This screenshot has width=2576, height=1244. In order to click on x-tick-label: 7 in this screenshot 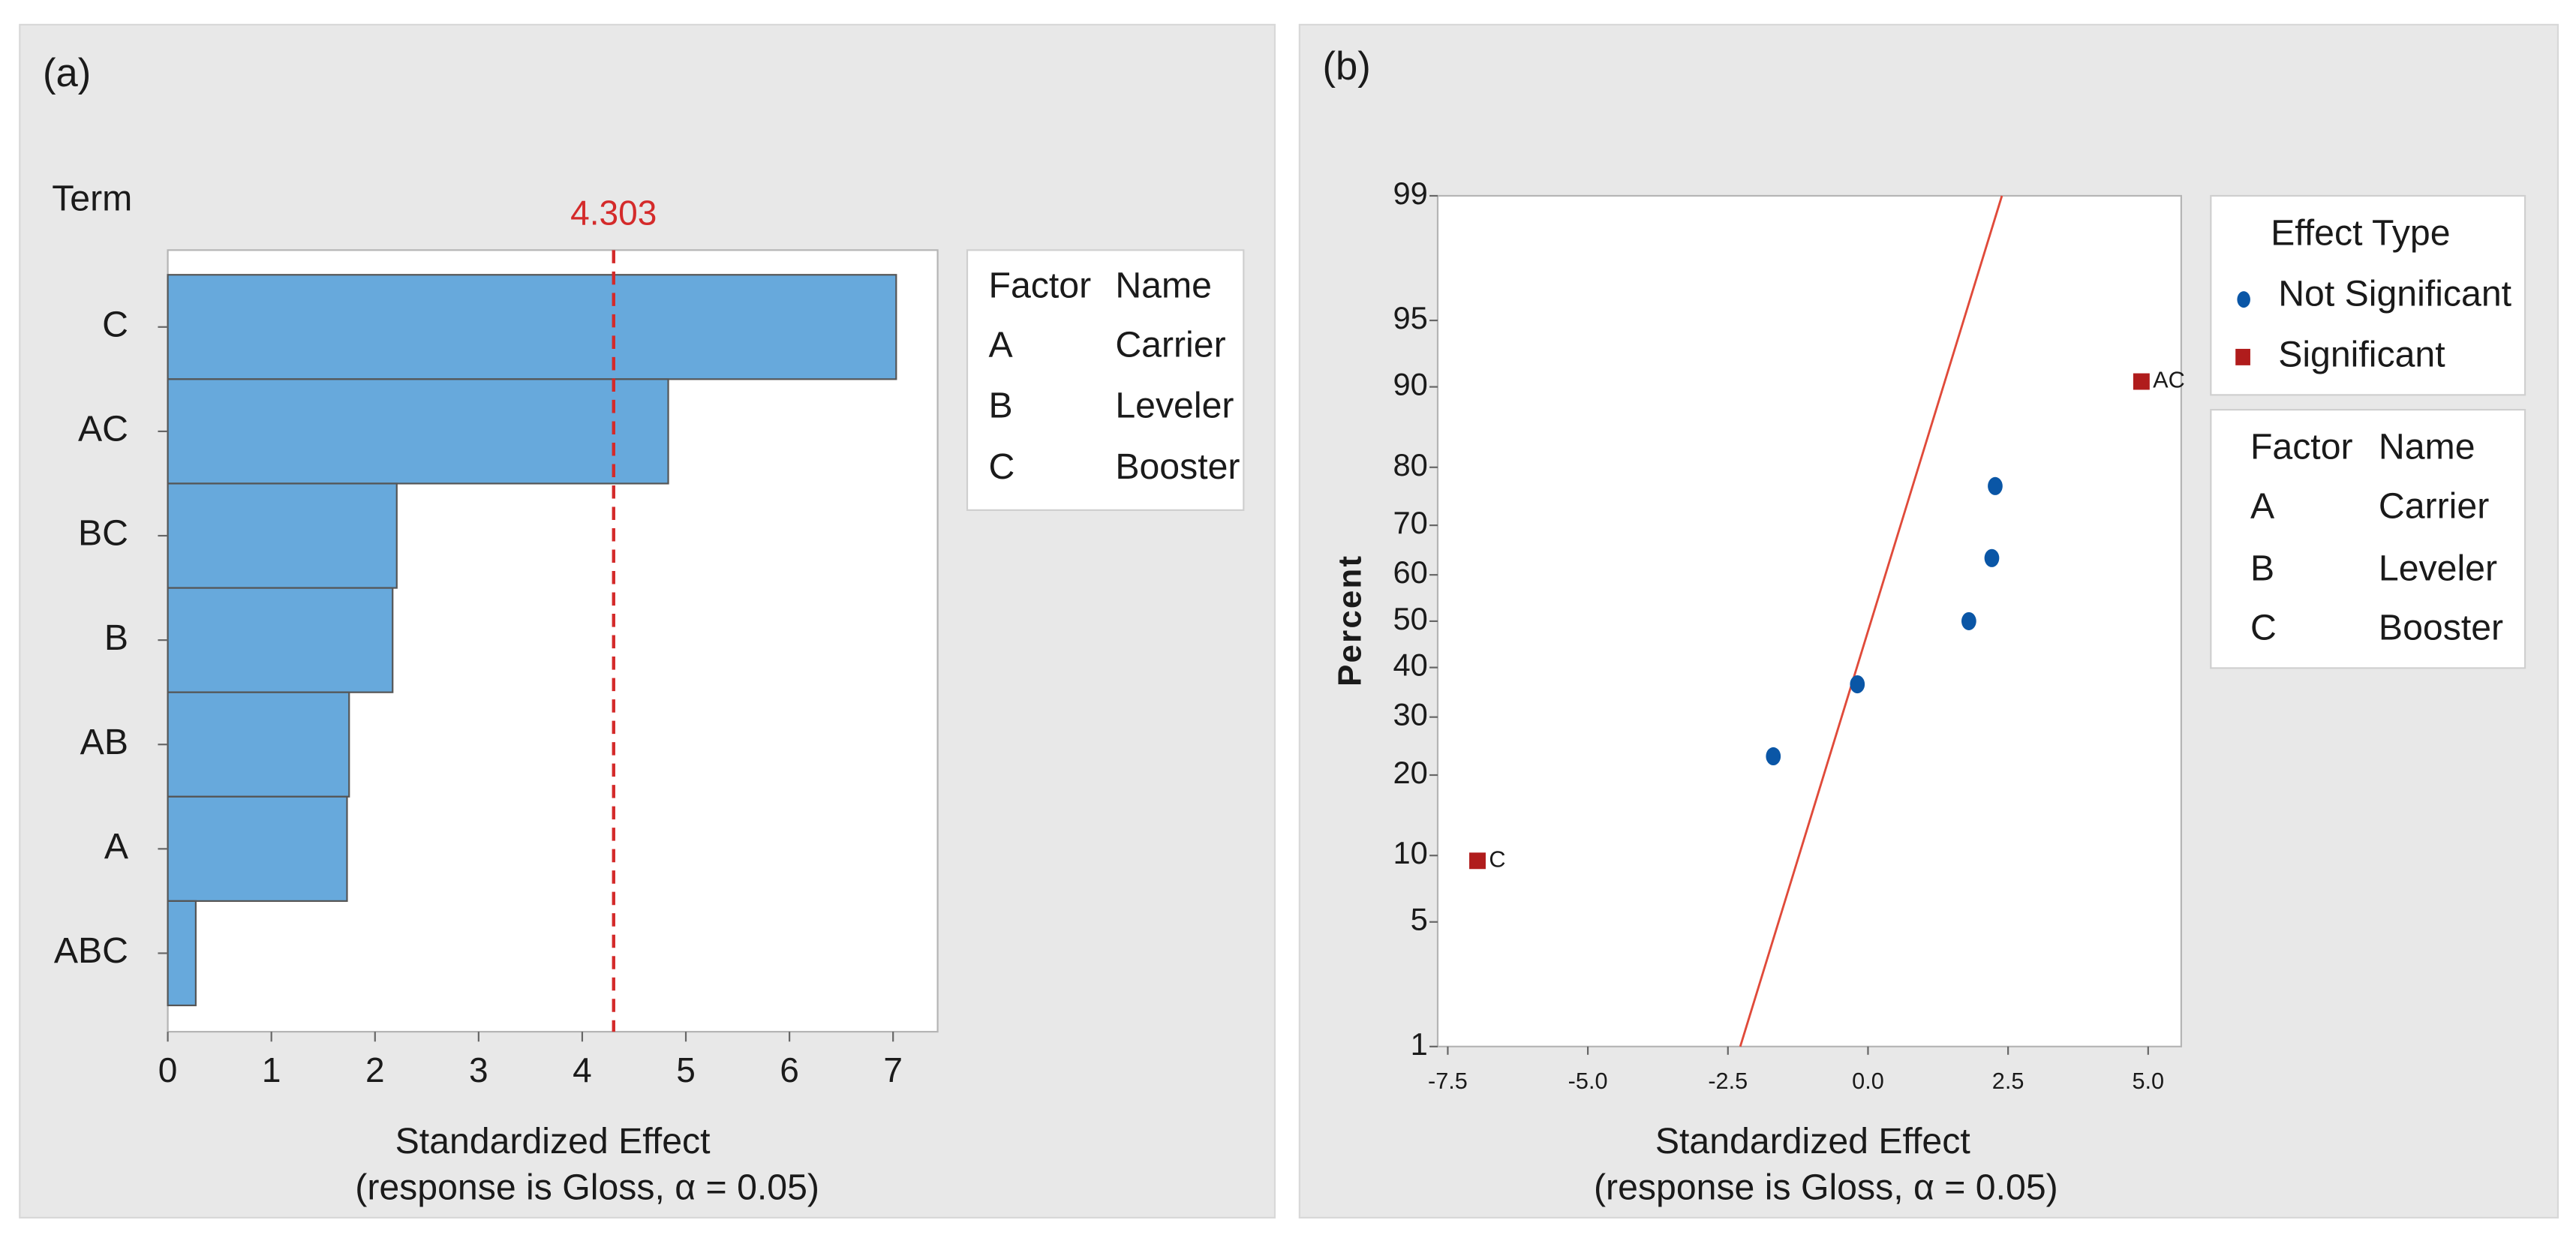, I will do `click(893, 1069)`.